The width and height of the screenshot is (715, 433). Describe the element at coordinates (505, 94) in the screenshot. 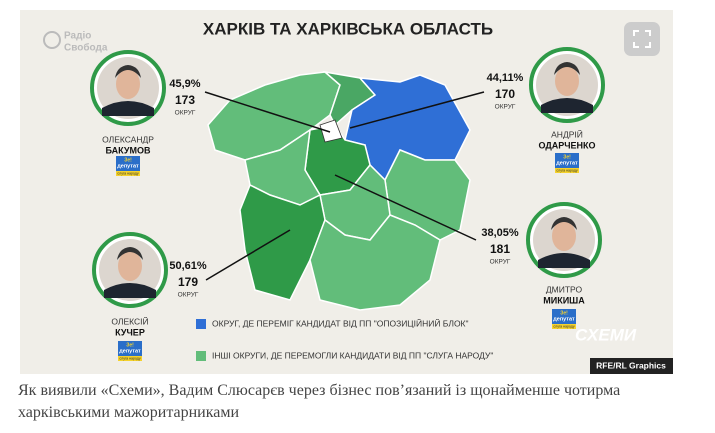

I see `district: 170` at that location.